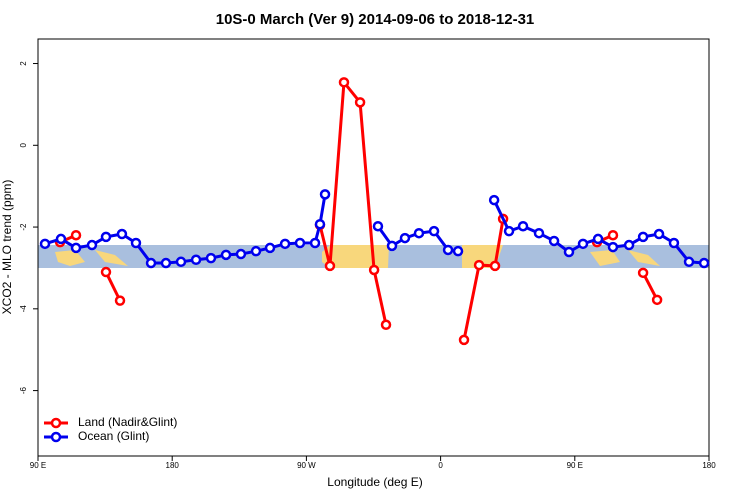  Describe the element at coordinates (23, 390) in the screenshot. I see `y-tick-label: -6` at that location.